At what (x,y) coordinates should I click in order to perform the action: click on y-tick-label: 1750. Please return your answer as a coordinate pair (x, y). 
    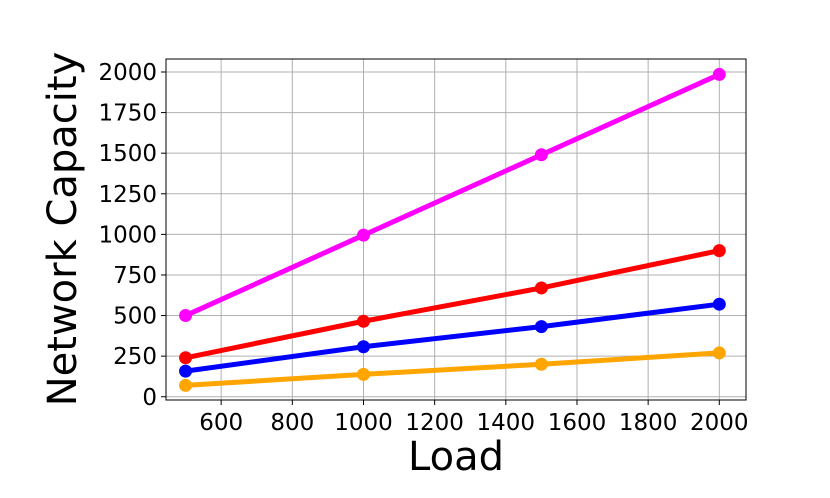
    Looking at the image, I should click on (127, 114).